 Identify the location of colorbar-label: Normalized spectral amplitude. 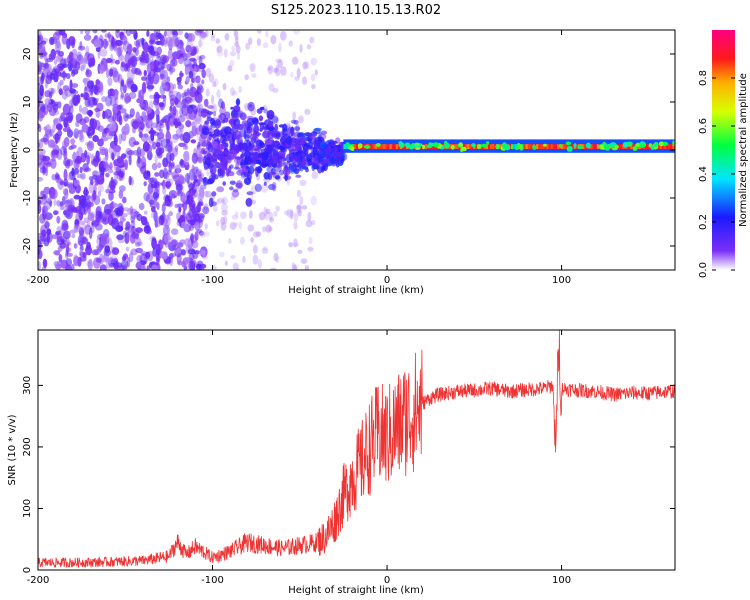
(743, 150).